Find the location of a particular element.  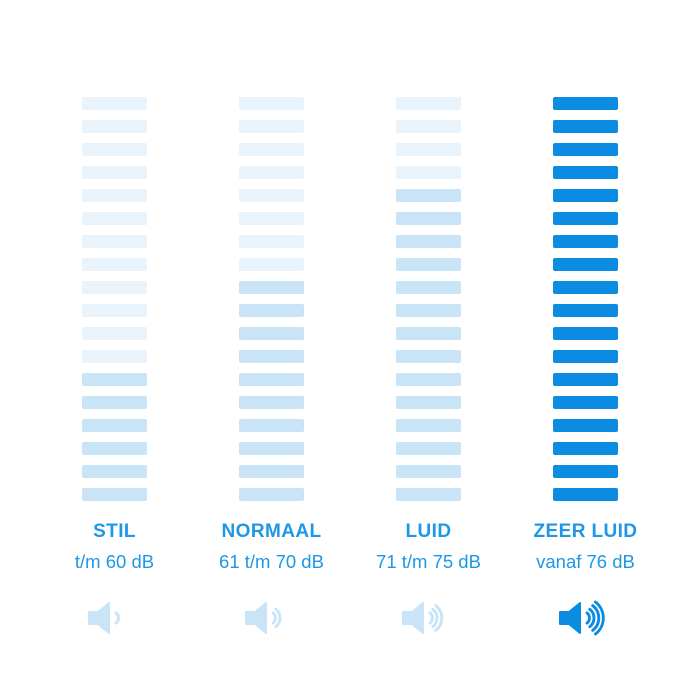

level-label: NORMAAL is located at coordinates (271, 532).